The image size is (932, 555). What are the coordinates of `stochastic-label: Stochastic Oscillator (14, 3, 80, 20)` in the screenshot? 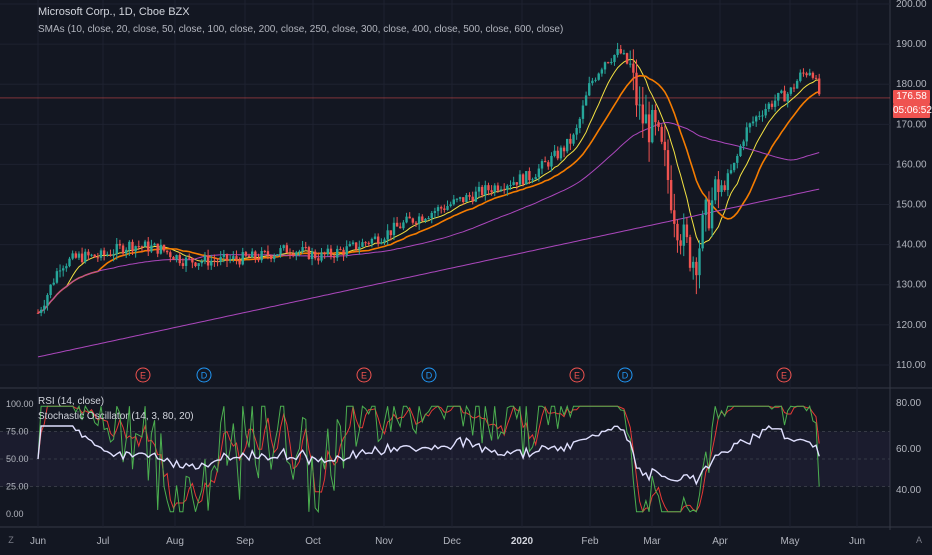 It's located at (116, 416).